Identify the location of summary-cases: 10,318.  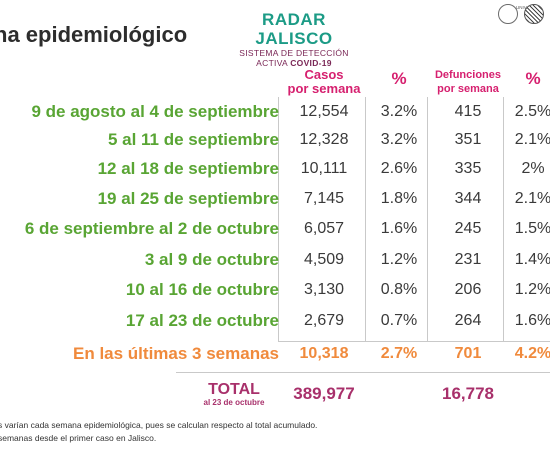
(324, 353).